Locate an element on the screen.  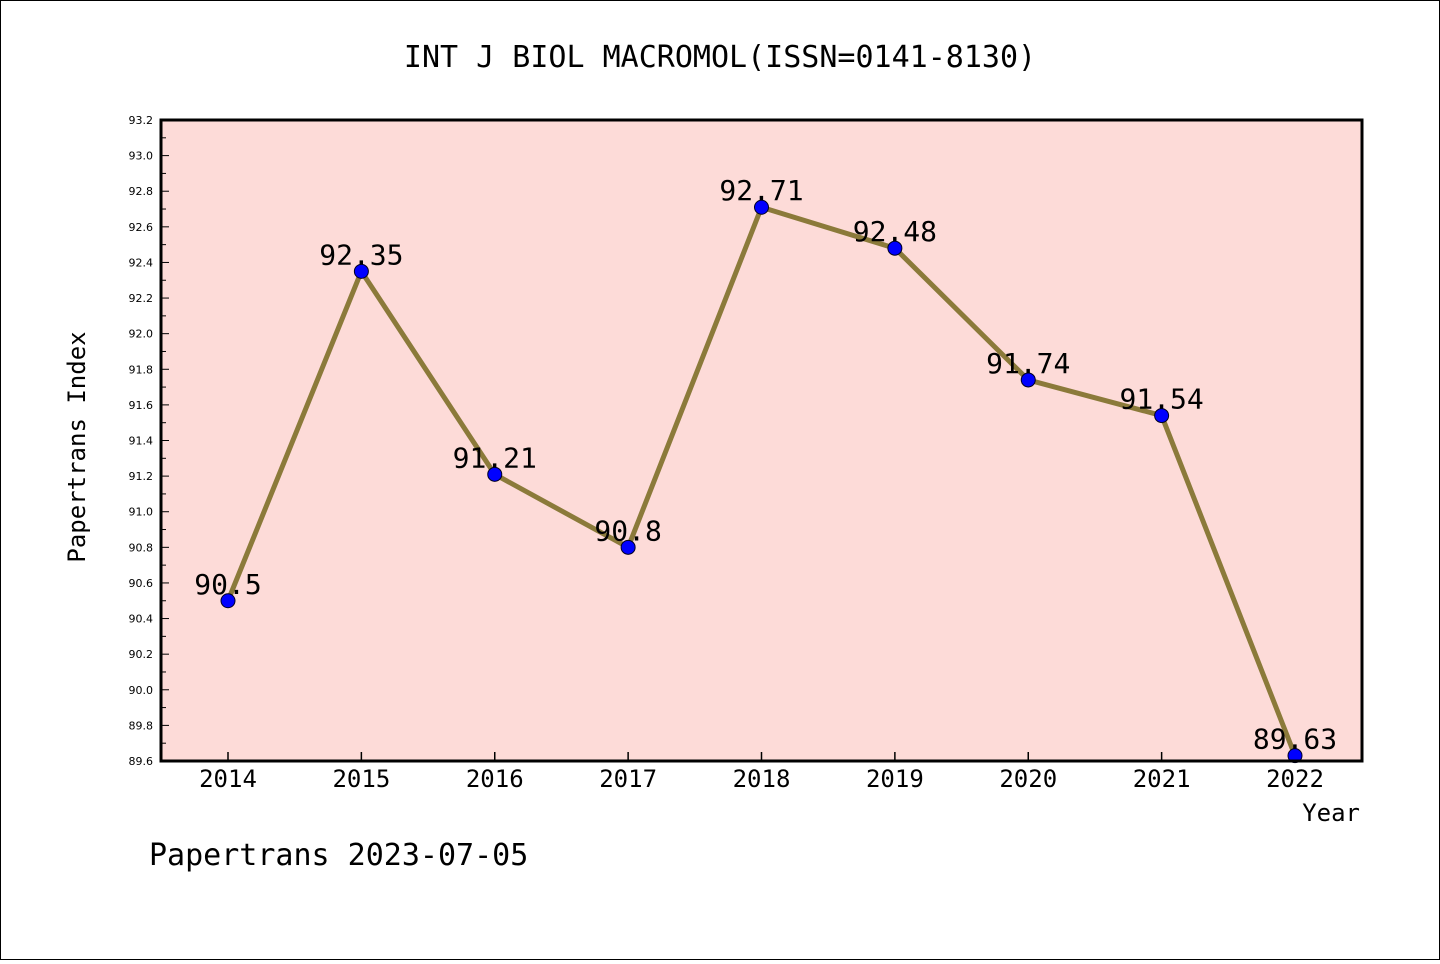
x-tick-label: 2019 is located at coordinates (895, 779).